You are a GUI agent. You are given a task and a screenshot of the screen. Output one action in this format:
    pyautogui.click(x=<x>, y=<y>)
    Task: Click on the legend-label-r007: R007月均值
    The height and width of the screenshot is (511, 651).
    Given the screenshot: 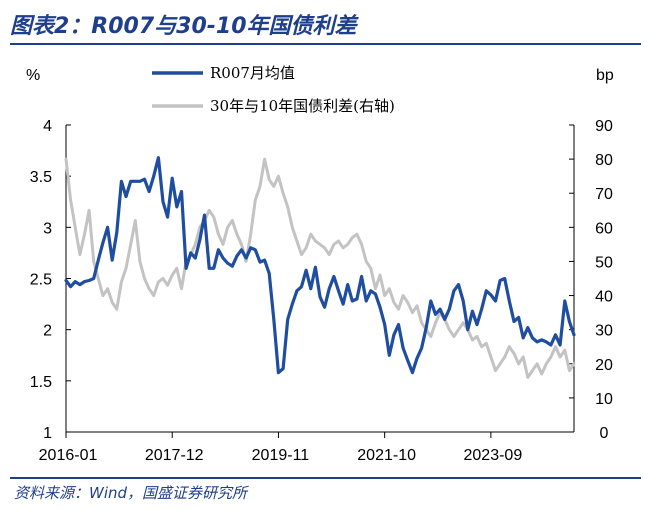 What is the action you would take?
    pyautogui.click(x=252, y=73)
    